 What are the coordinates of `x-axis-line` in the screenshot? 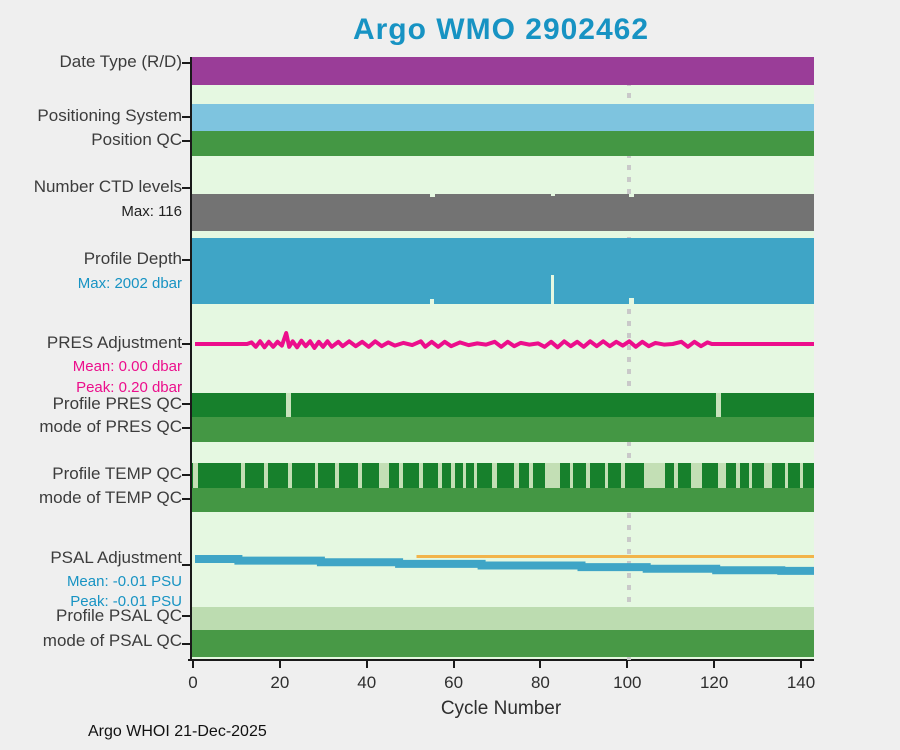 It's located at (501, 660).